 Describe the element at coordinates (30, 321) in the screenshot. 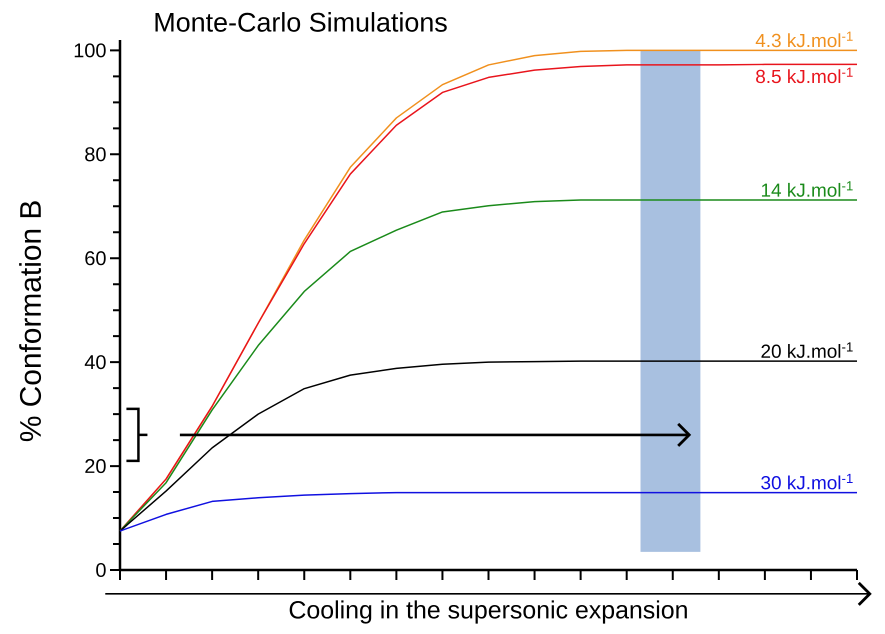

I see `y-axis-title: % Conformation B` at that location.